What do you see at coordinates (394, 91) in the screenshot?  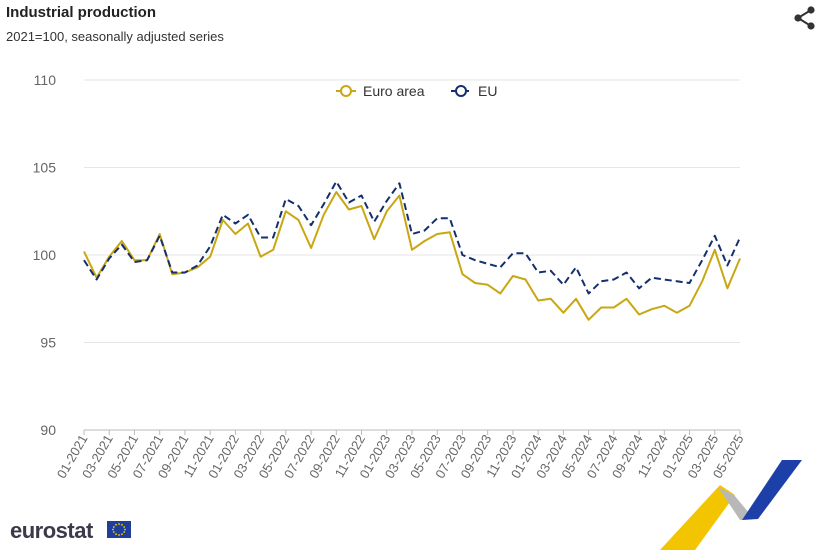 I see `legend-label: Euro area` at bounding box center [394, 91].